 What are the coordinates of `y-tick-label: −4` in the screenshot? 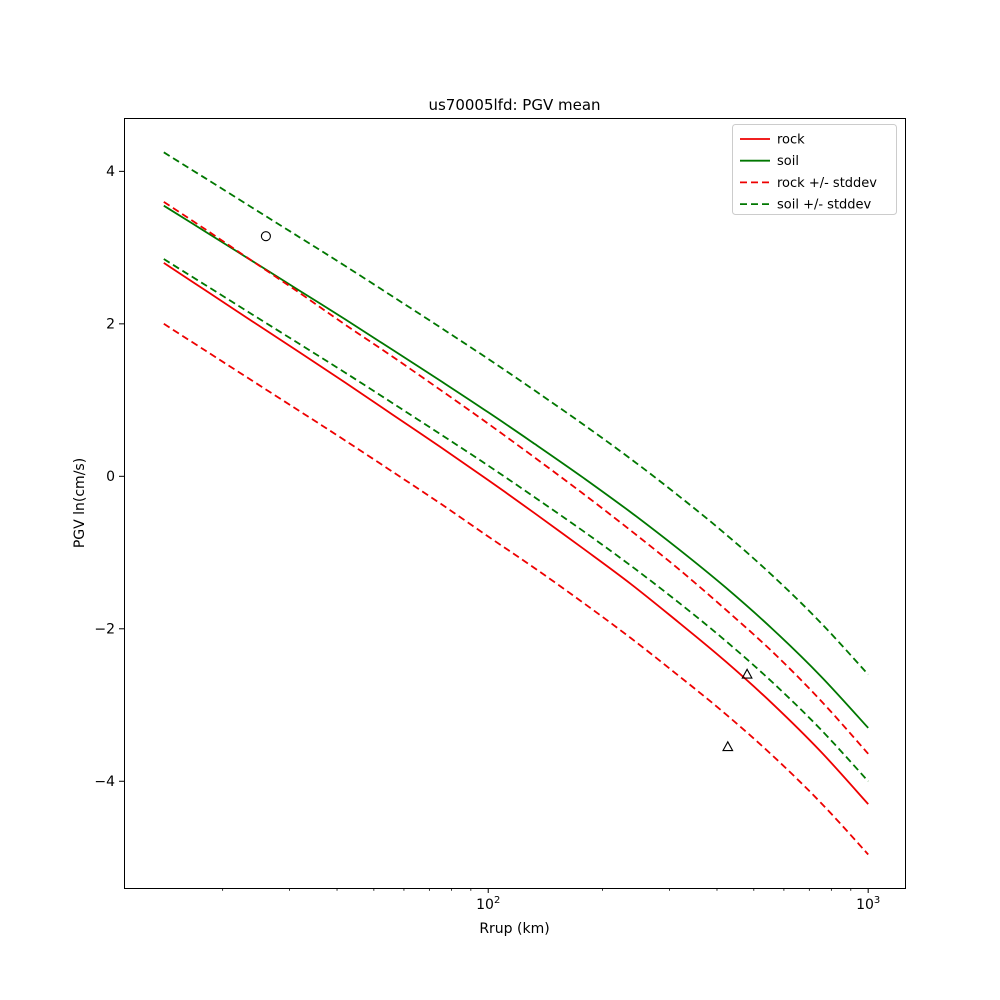 It's located at (104, 782).